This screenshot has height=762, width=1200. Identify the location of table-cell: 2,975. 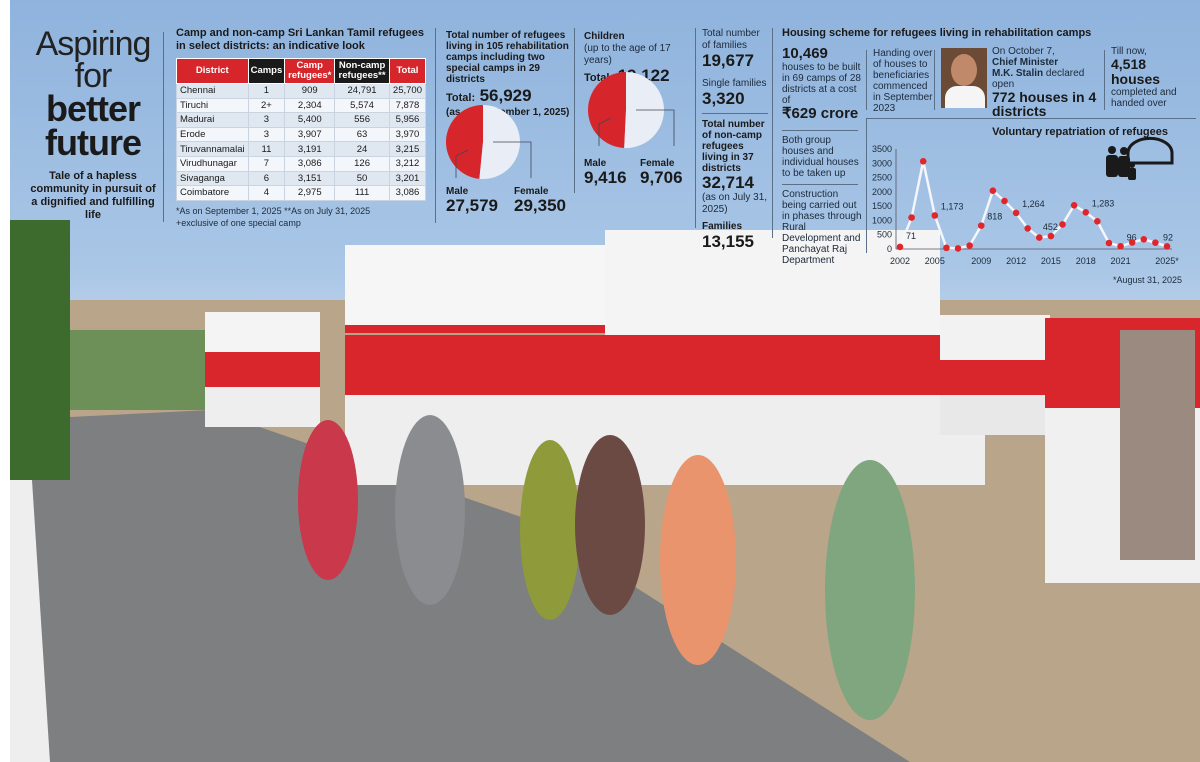
(310, 193).